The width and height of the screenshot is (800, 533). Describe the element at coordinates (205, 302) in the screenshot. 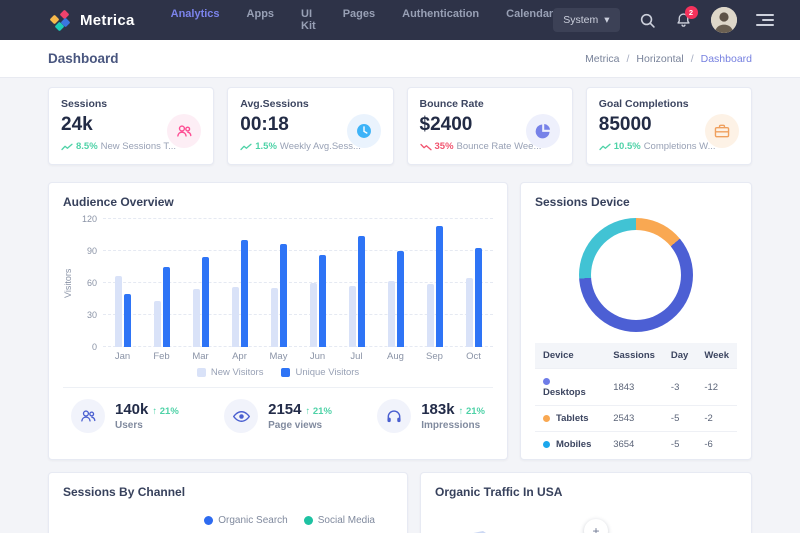

I see `bar-unique-visitors-mar` at that location.